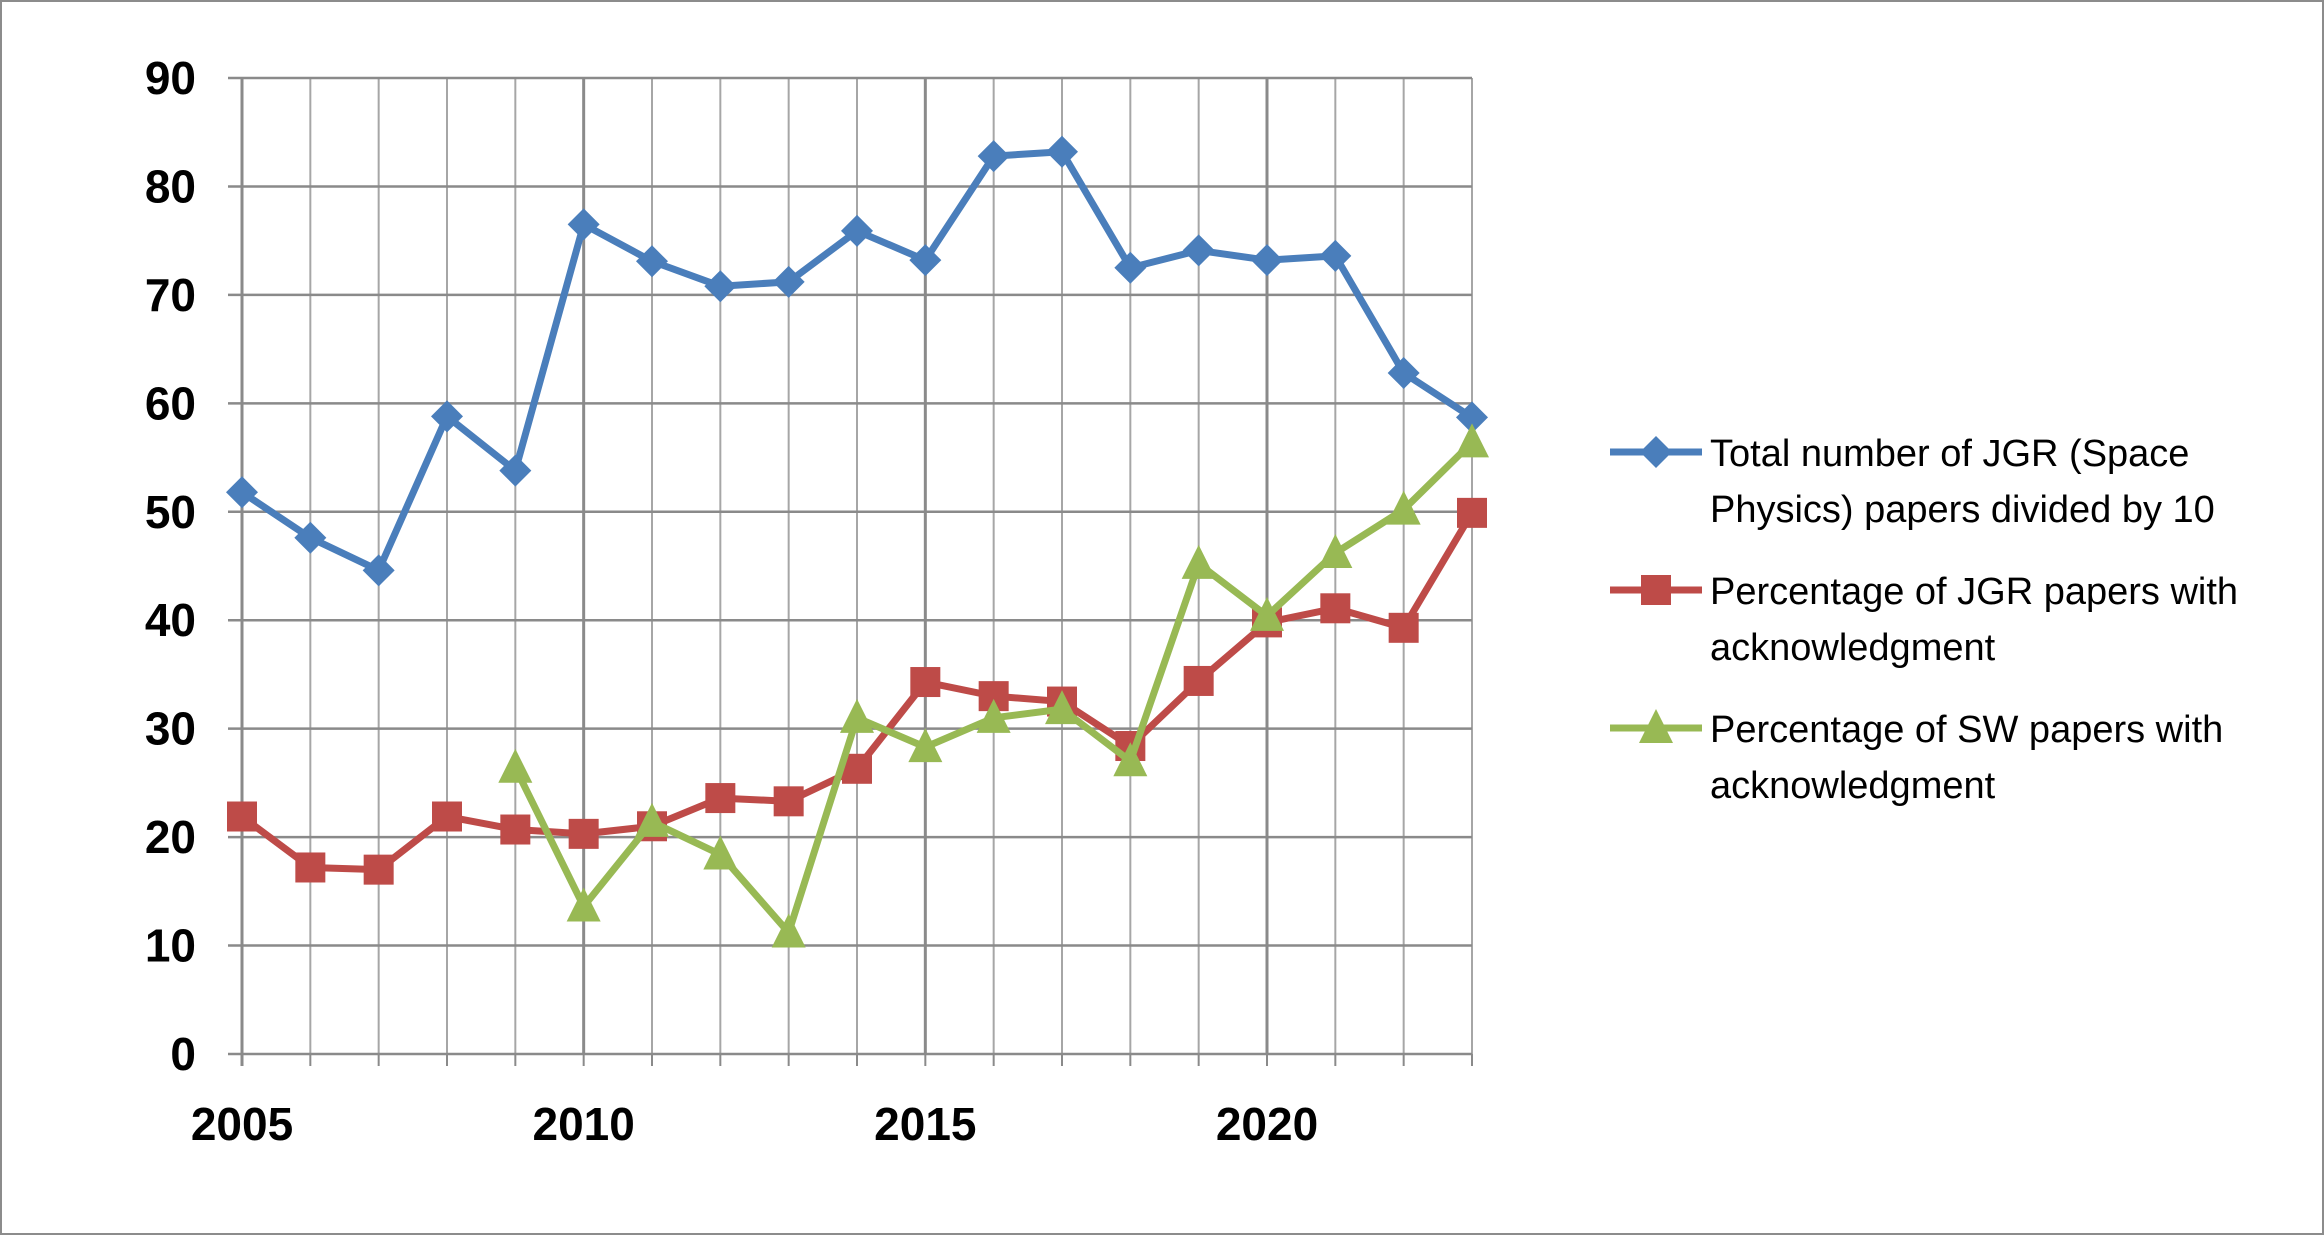 Image resolution: width=2324 pixels, height=1235 pixels. What do you see at coordinates (170, 186) in the screenshot?
I see `y-tick-label: 80` at bounding box center [170, 186].